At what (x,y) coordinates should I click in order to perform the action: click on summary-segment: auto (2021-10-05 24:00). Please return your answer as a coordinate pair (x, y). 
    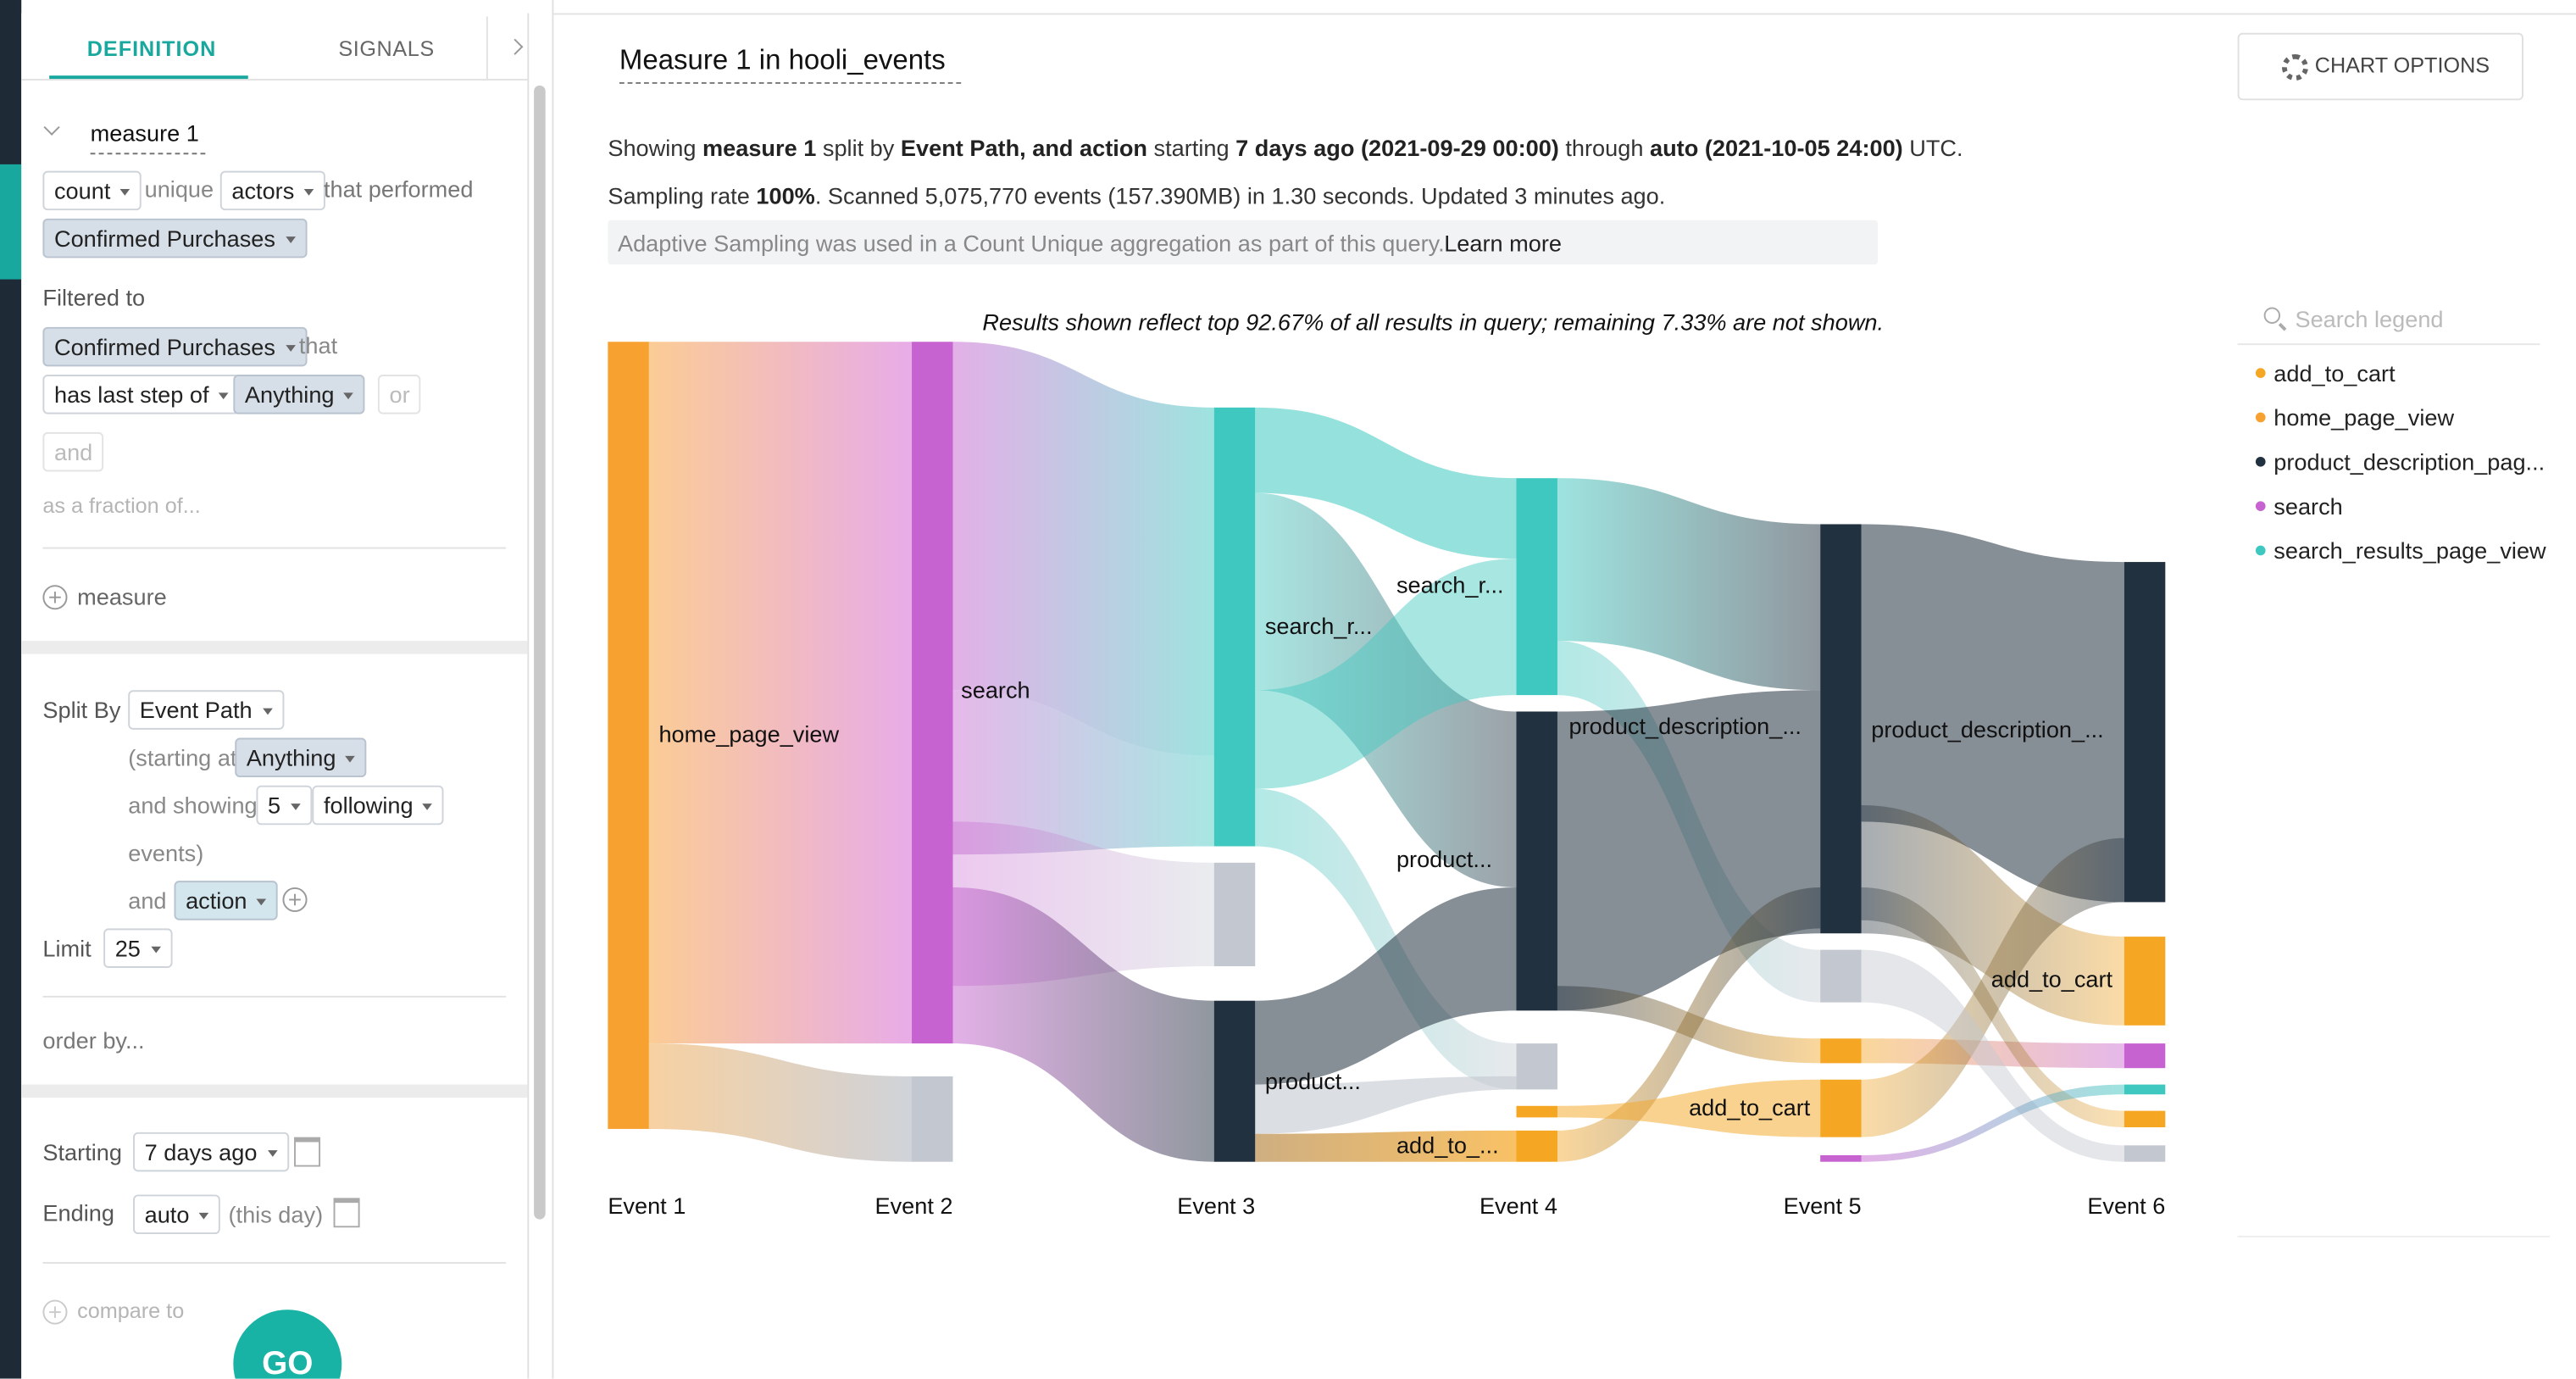
    Looking at the image, I should click on (1776, 148).